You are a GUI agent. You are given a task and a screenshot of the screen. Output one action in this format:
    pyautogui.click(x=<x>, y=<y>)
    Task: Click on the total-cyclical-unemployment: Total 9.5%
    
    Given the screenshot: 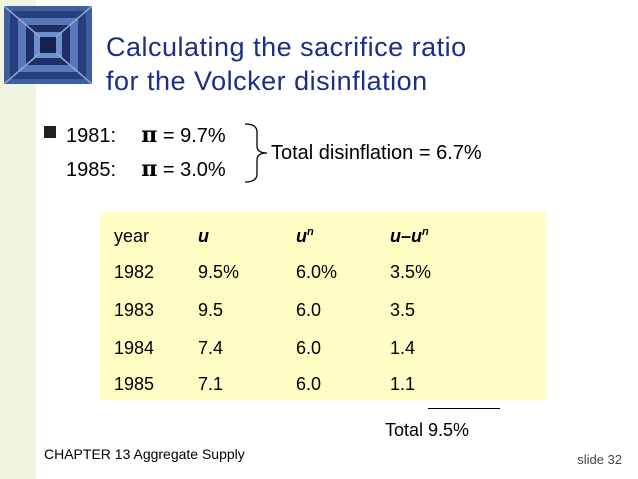 What is the action you would take?
    pyautogui.click(x=427, y=430)
    